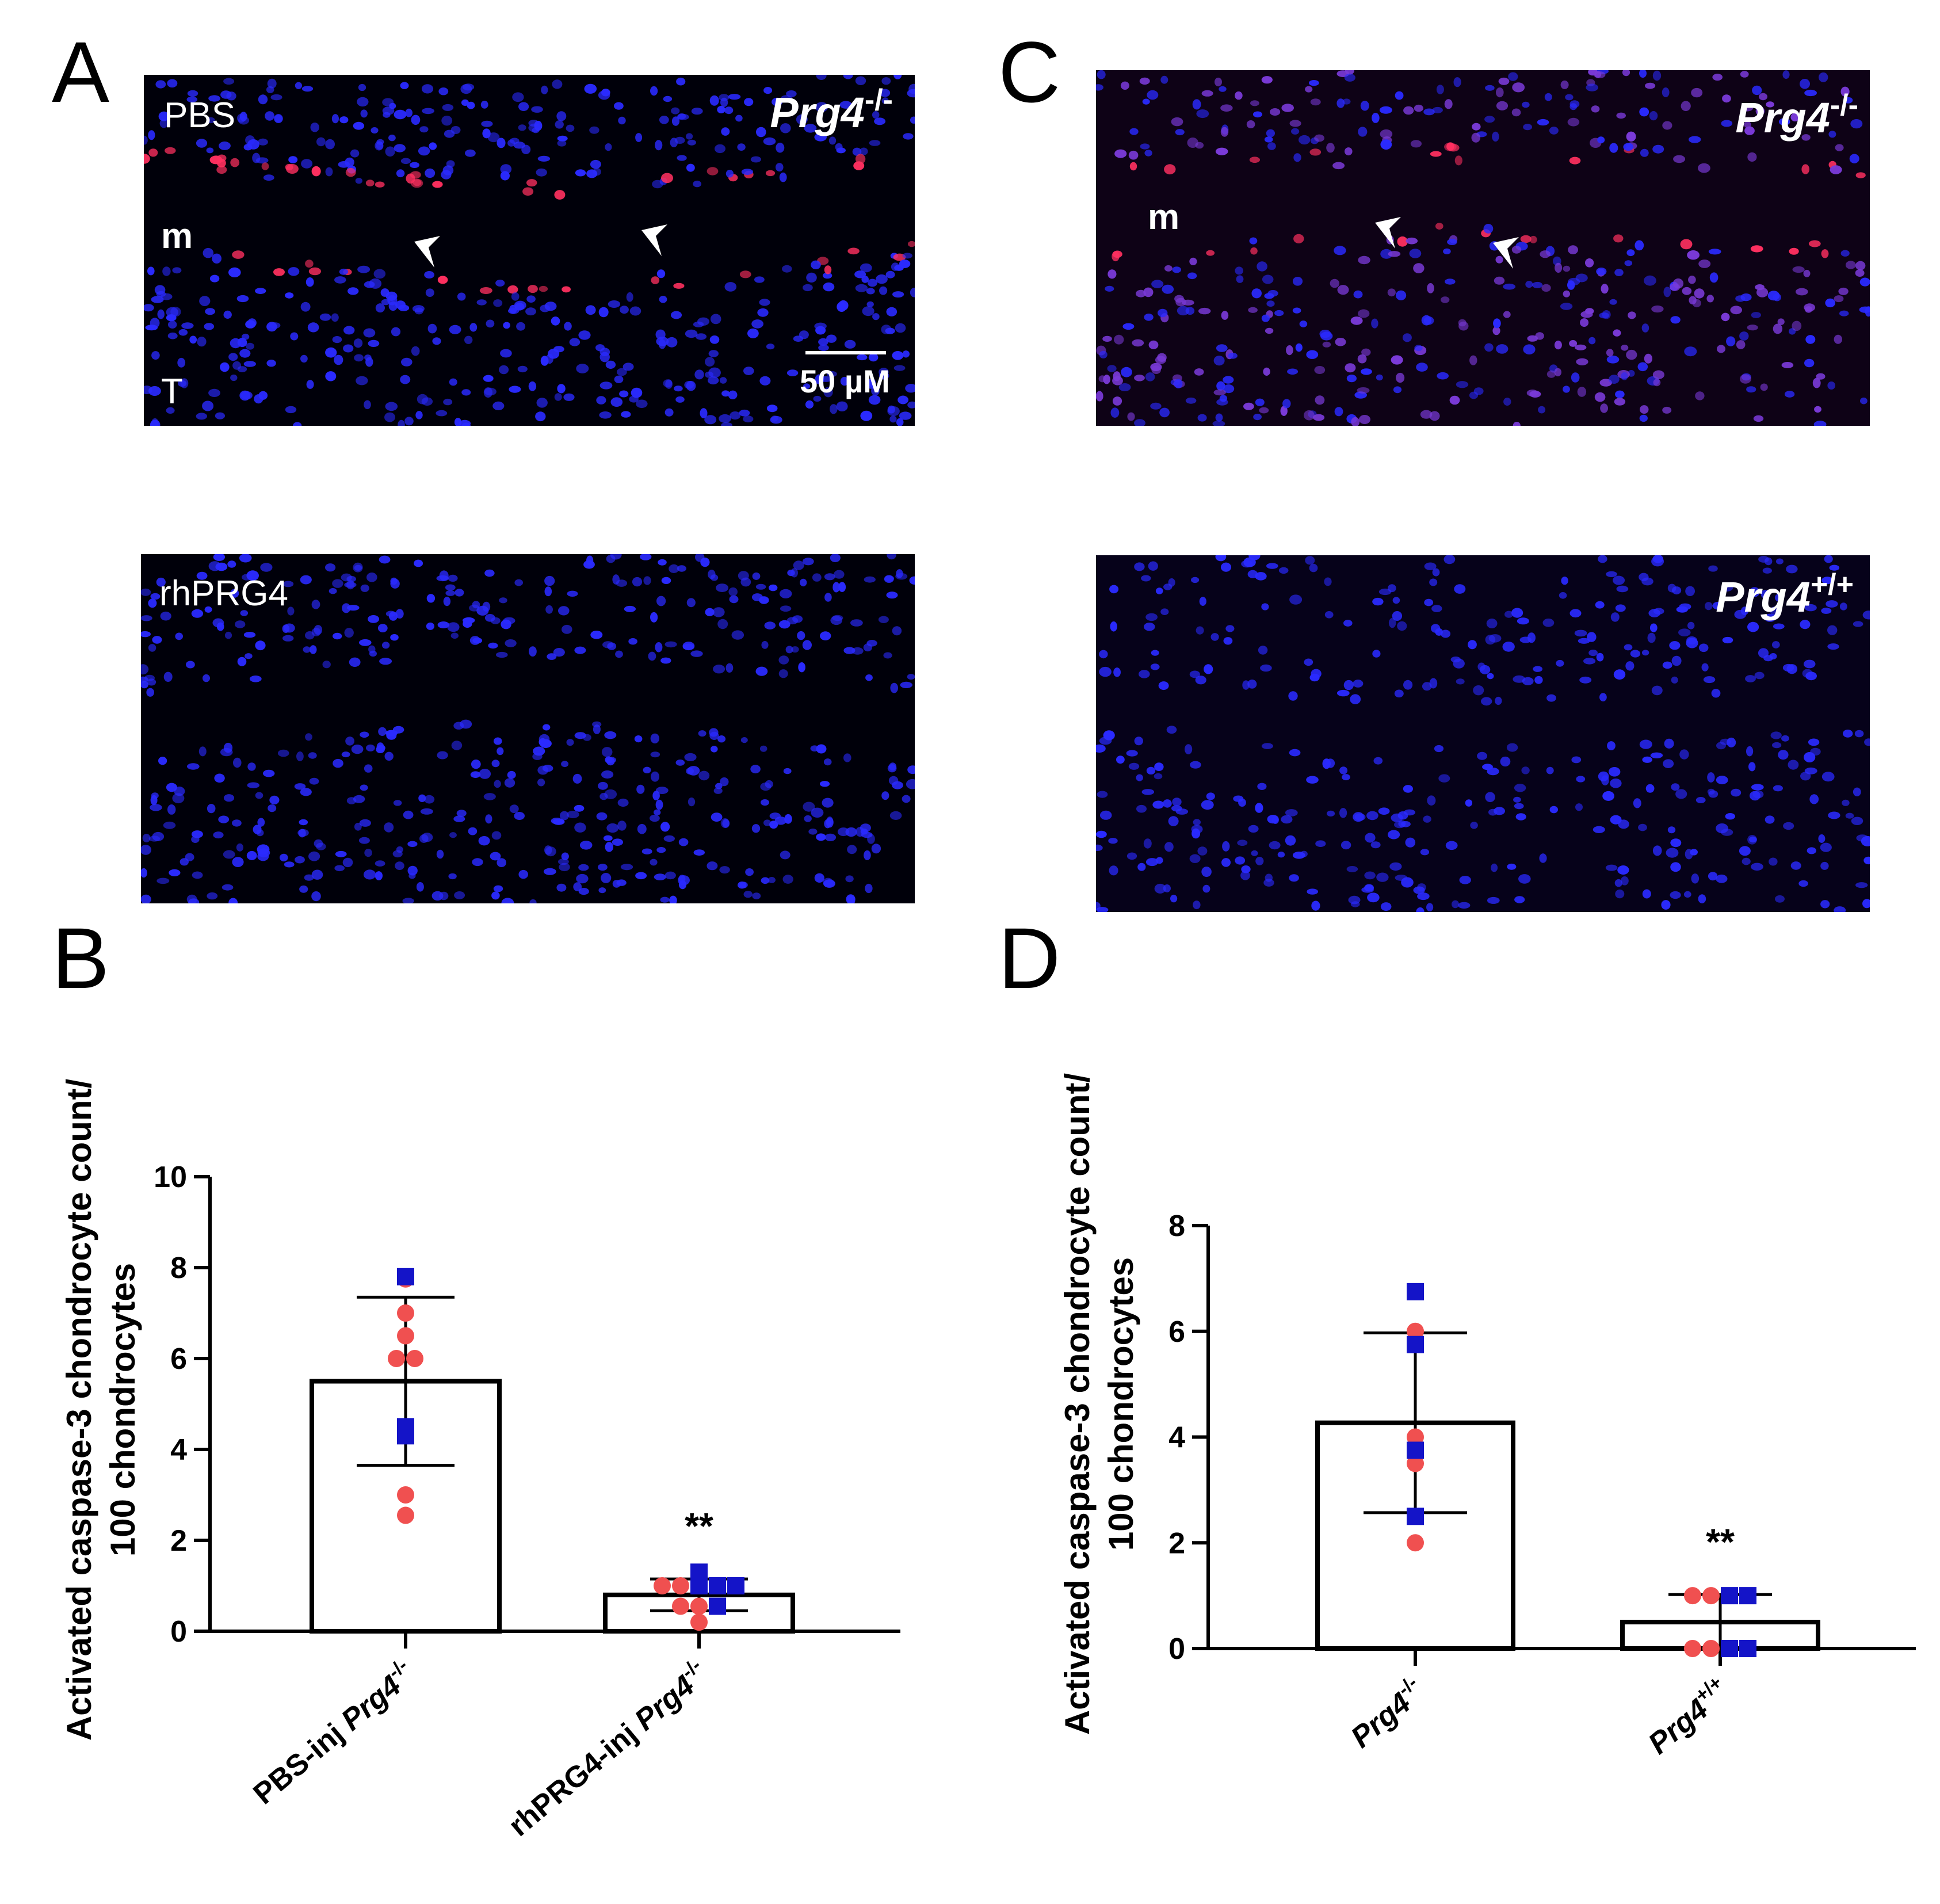  Describe the element at coordinates (1785, 594) in the screenshot. I see `genotype-label-c-bottom: Prg4+/+` at that location.